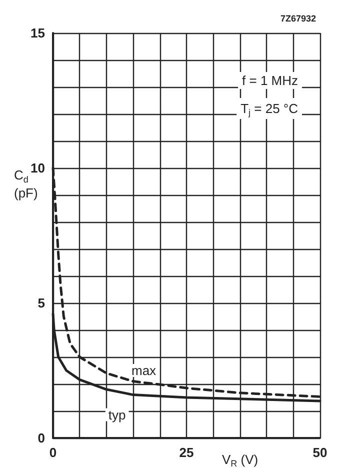 Image resolution: width=354 pixels, height=475 pixels. I want to click on y-tick-label: 5, so click(41, 303).